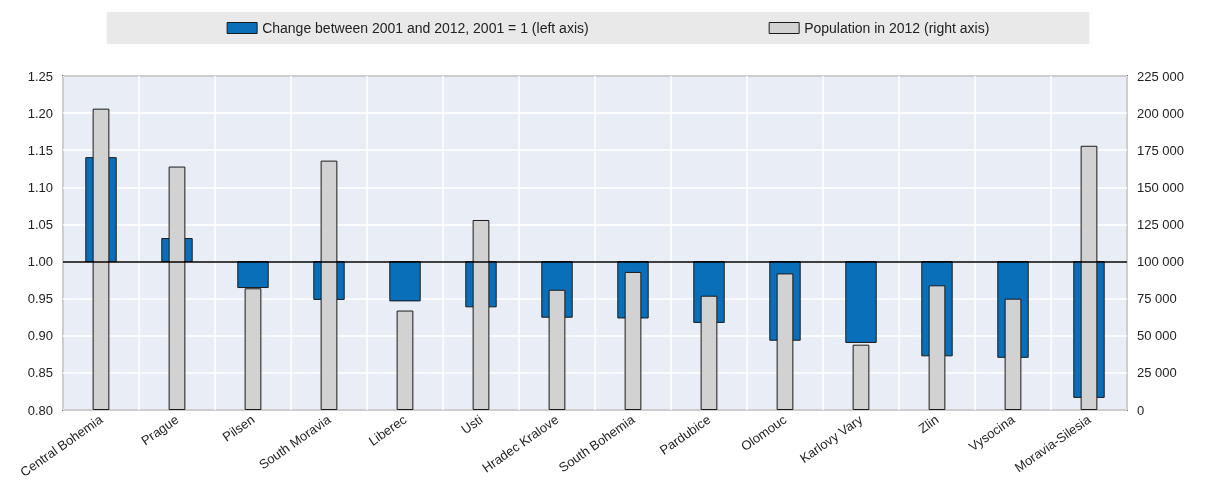 Image resolution: width=1216 pixels, height=504 pixels. What do you see at coordinates (1157, 373) in the screenshot?
I see `y2-tick-label: 25 000` at bounding box center [1157, 373].